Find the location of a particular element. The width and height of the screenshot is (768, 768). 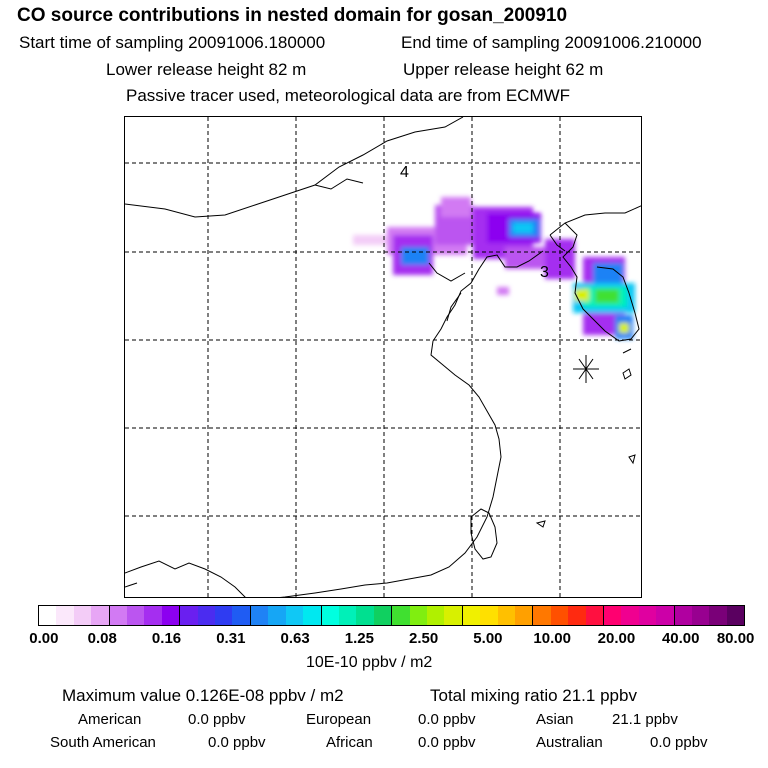

colorbar-tick-label: 80.00 is located at coordinates (735, 638).